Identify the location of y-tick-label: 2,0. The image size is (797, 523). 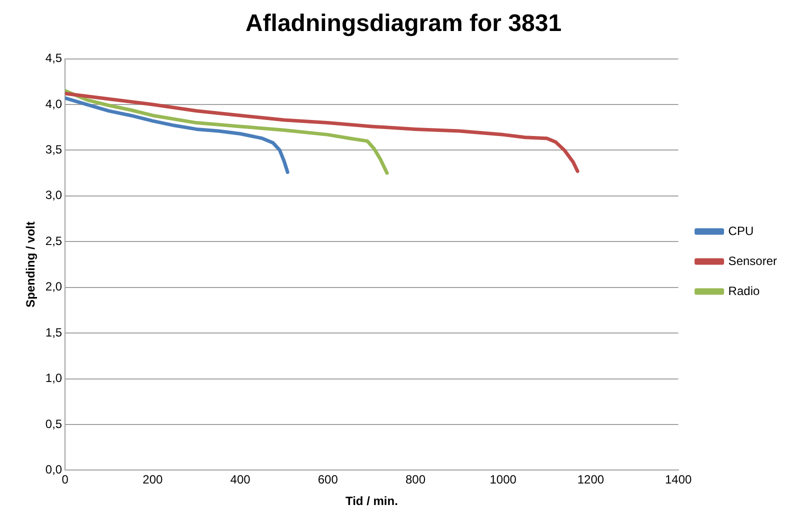
(53, 287).